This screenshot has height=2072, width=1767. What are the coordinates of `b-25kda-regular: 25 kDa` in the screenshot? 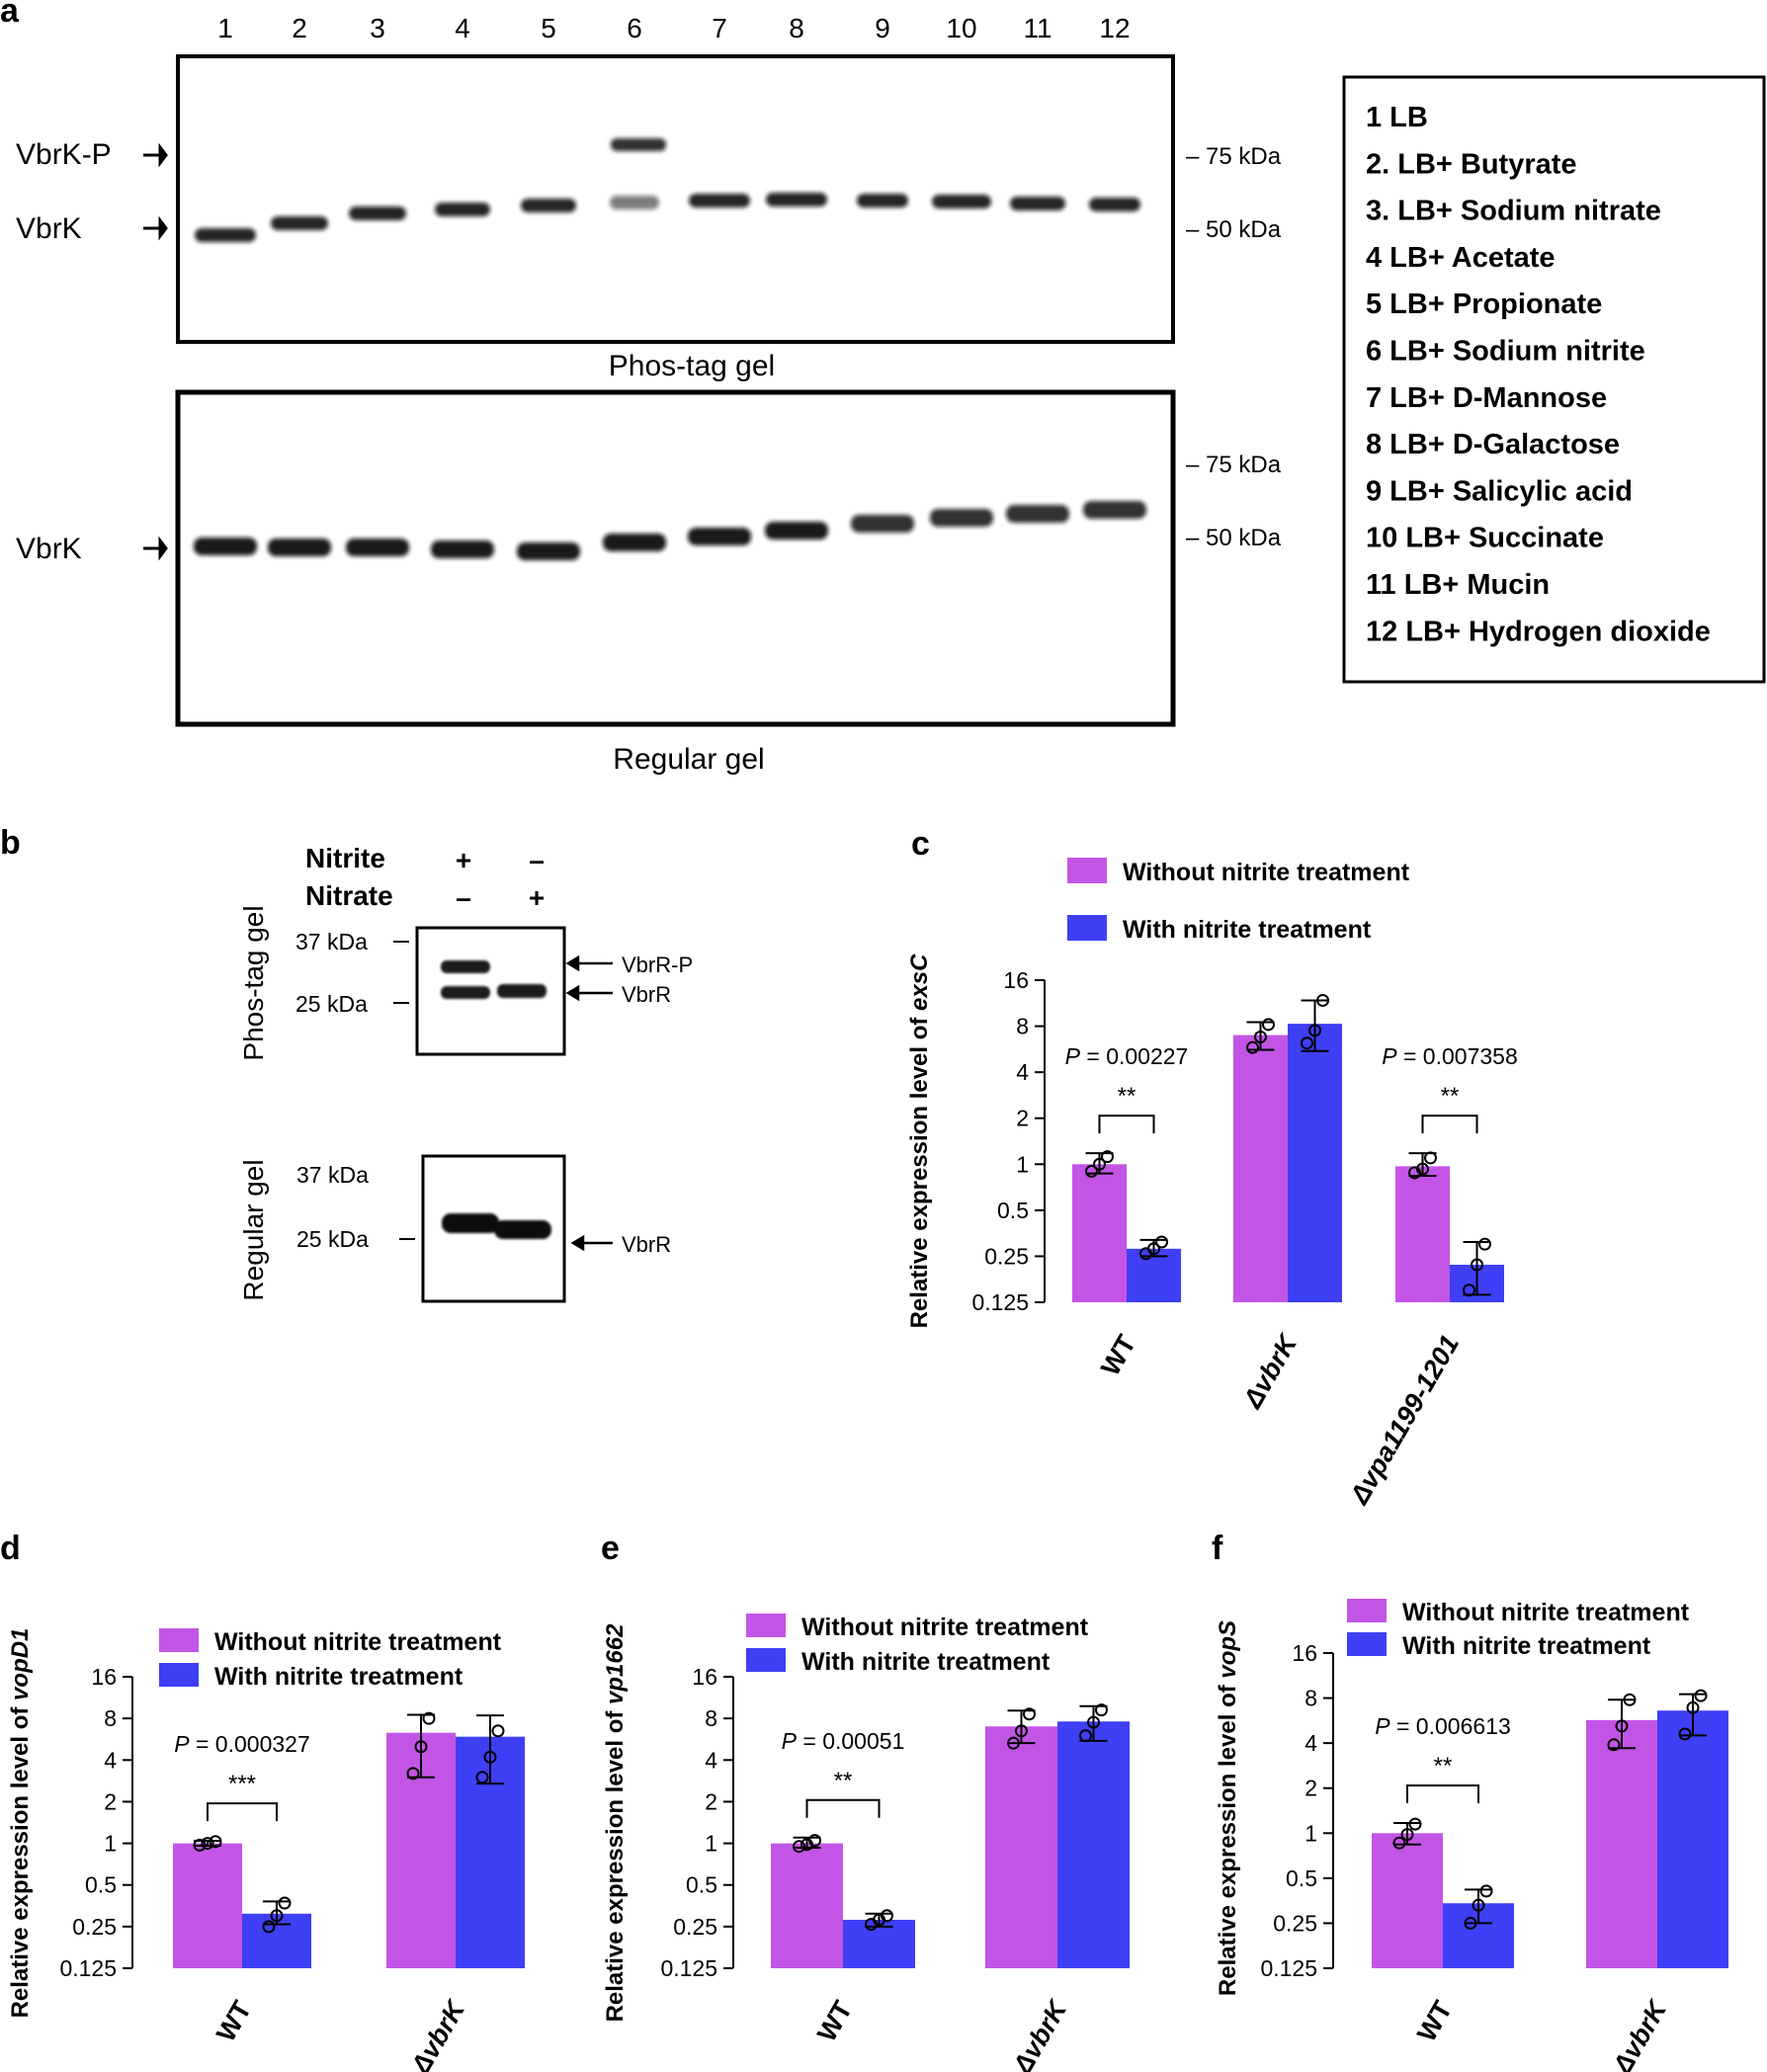 It's located at (332, 1239).